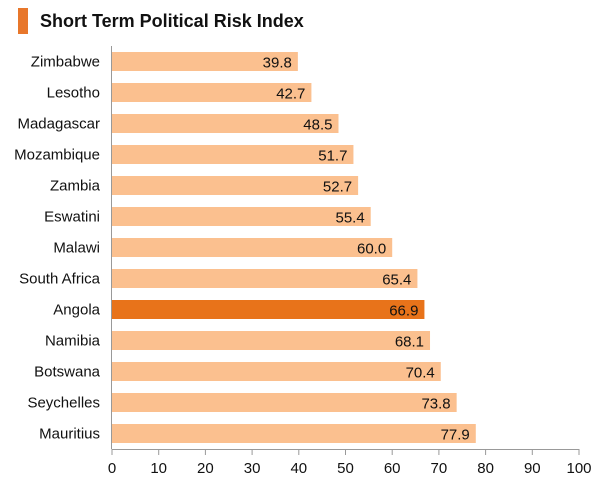  Describe the element at coordinates (277, 63) in the screenshot. I see `data-label: 39.8` at that location.